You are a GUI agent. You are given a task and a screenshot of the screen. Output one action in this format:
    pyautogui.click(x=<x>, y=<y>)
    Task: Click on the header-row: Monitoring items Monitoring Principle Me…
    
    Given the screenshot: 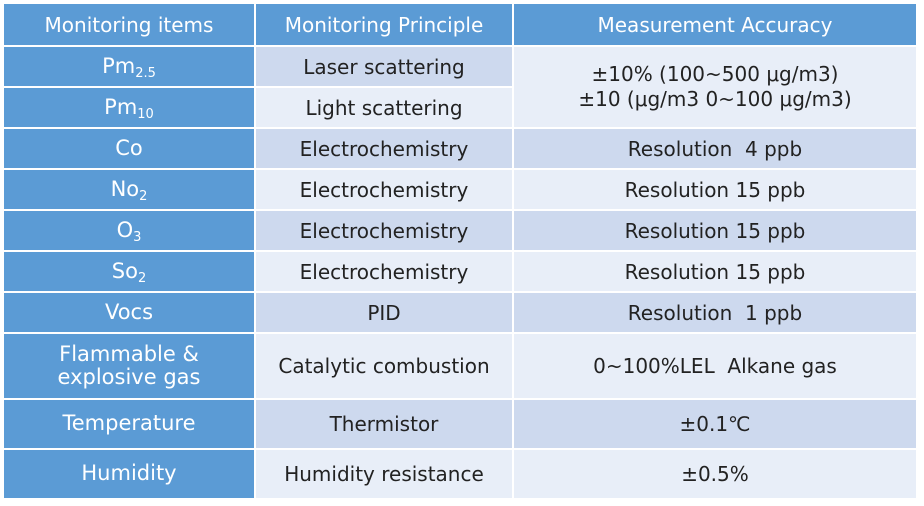 What is the action you would take?
    pyautogui.click(x=461, y=25)
    